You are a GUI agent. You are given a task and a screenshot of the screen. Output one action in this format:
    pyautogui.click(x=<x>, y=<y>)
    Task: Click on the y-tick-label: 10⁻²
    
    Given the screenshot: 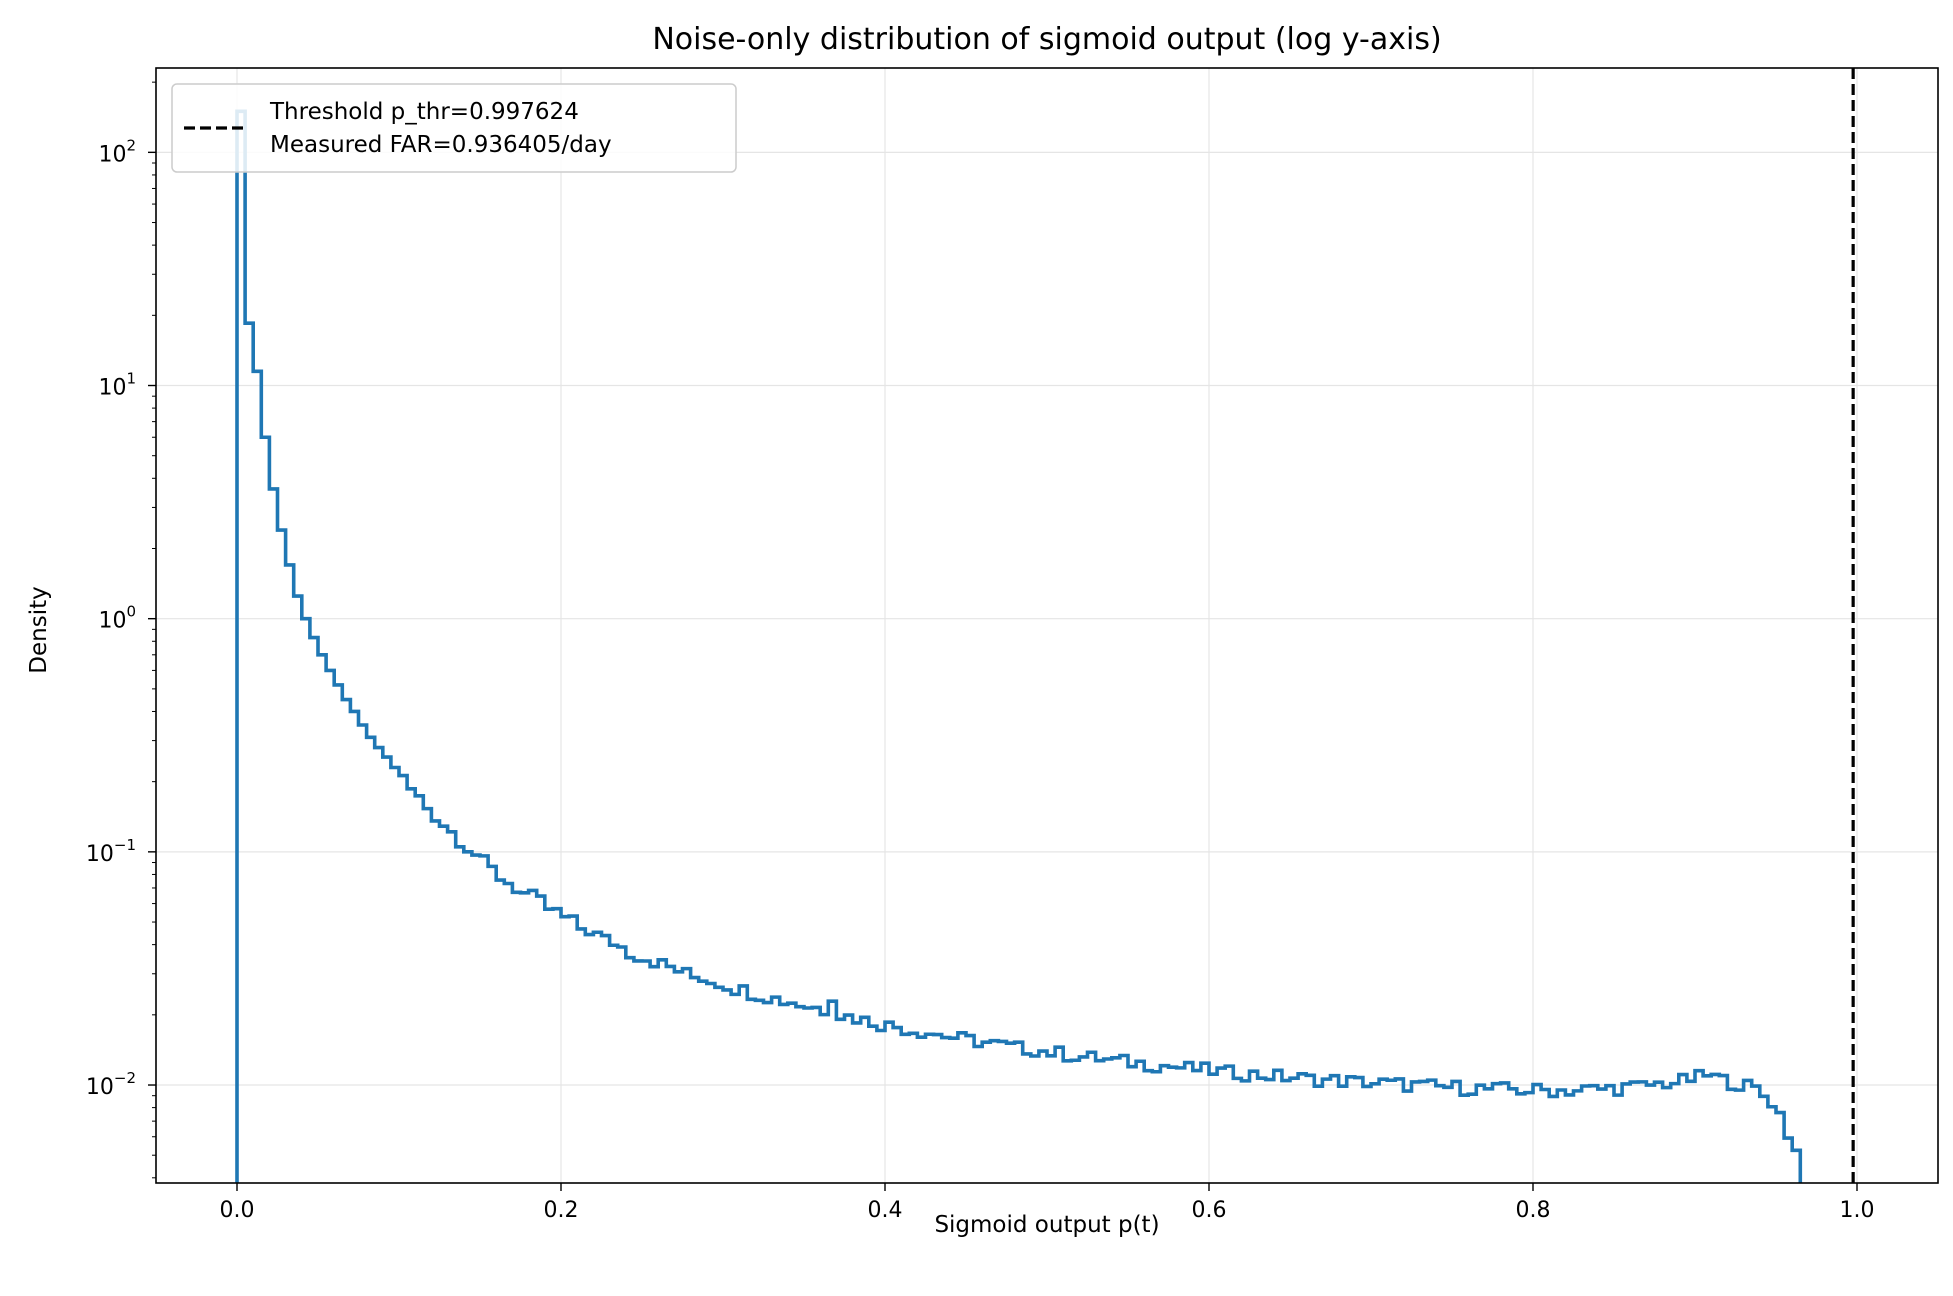 What is the action you would take?
    pyautogui.click(x=111, y=1084)
    